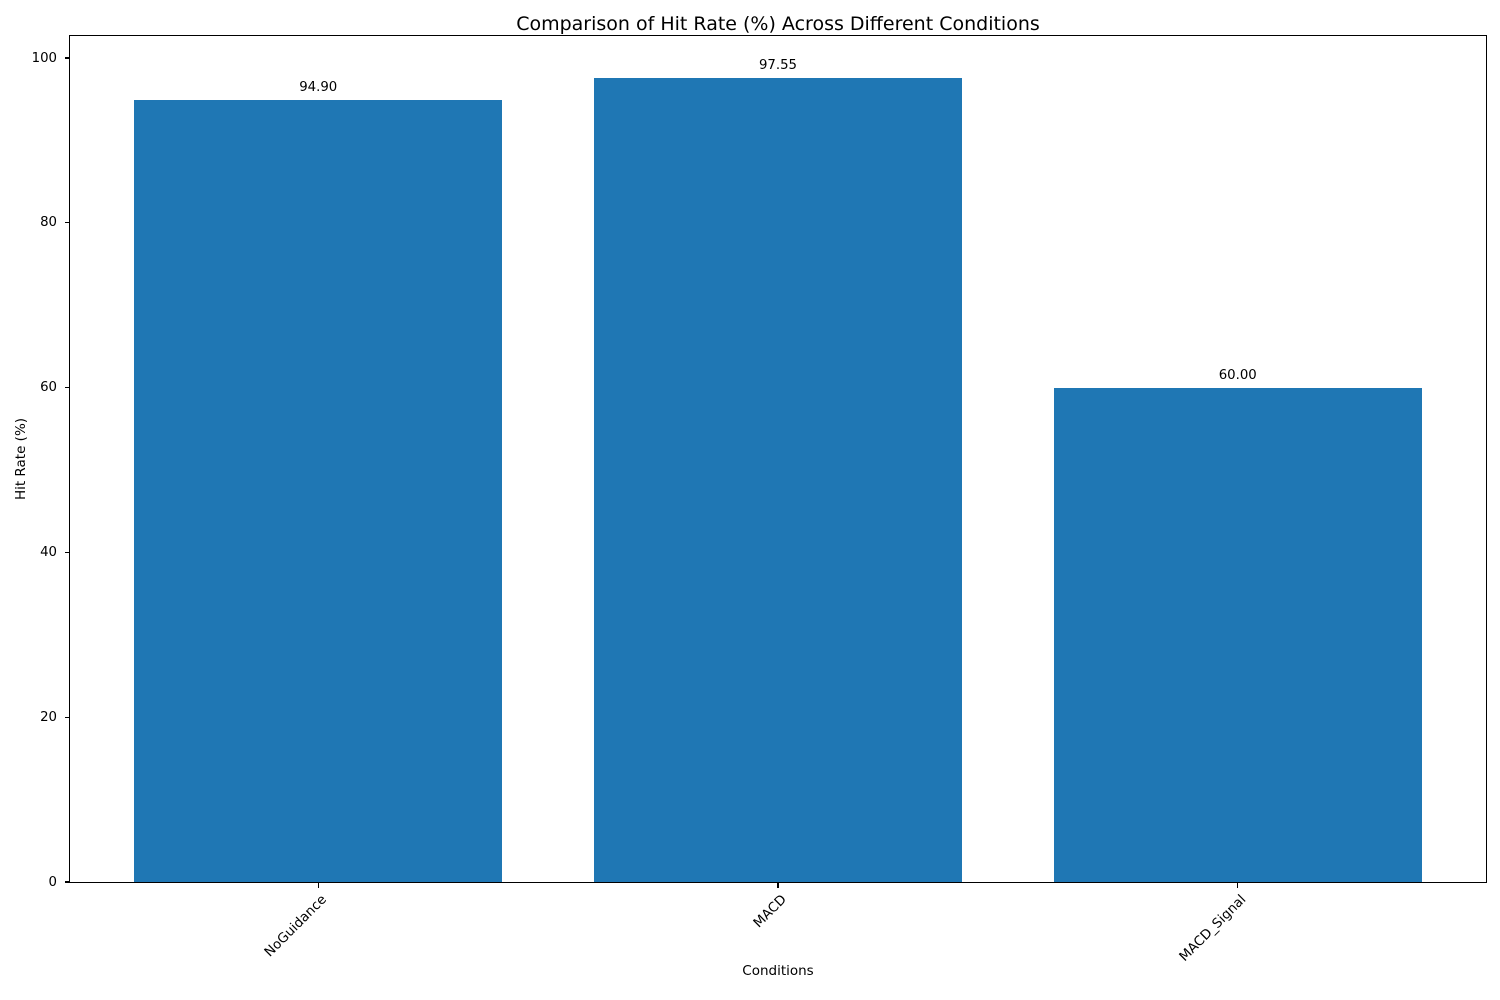 The width and height of the screenshot is (1500, 1000). Describe the element at coordinates (48, 717) in the screenshot. I see `y-tick-label: 20` at that location.